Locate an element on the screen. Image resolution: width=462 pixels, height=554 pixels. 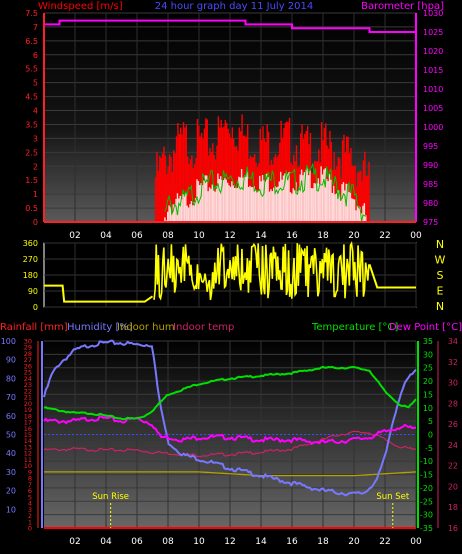
humidity-tick-label: 30 is located at coordinates (11, 472).